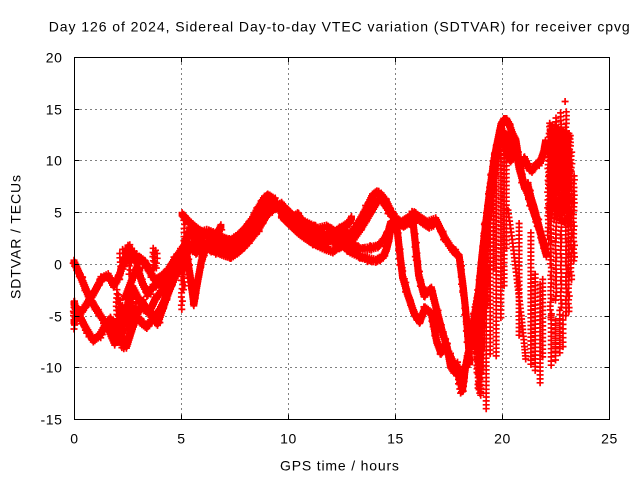  What do you see at coordinates (51, 420) in the screenshot?
I see `svg-text: -15` at bounding box center [51, 420].